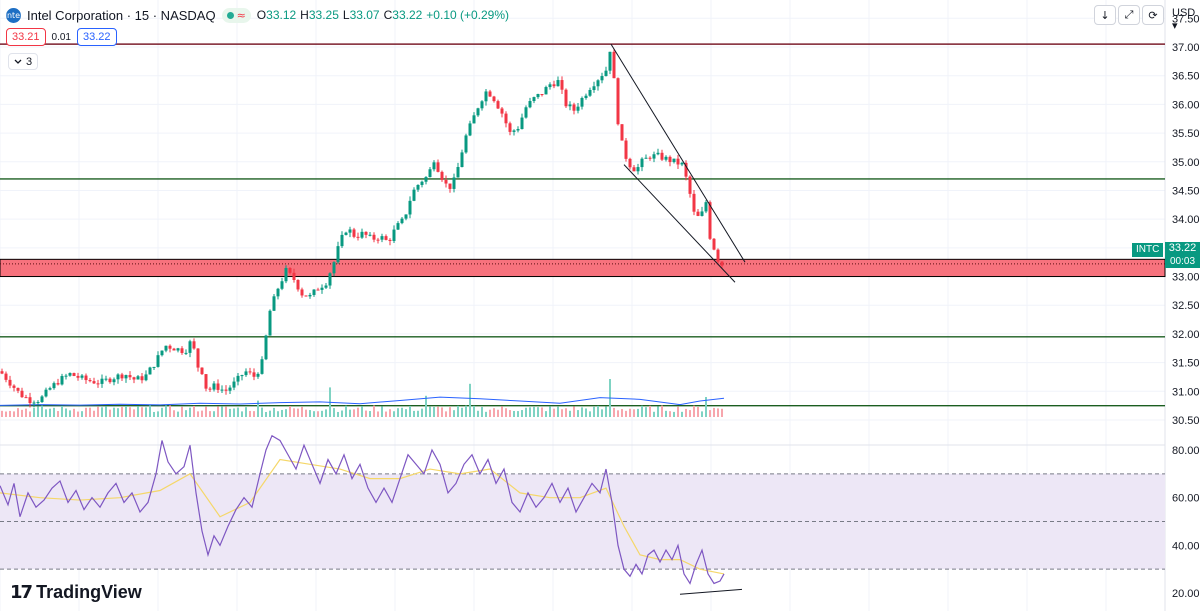  What do you see at coordinates (1182, 255) in the screenshot?
I see `last-price-tag: 33.22 00:03` at bounding box center [1182, 255].